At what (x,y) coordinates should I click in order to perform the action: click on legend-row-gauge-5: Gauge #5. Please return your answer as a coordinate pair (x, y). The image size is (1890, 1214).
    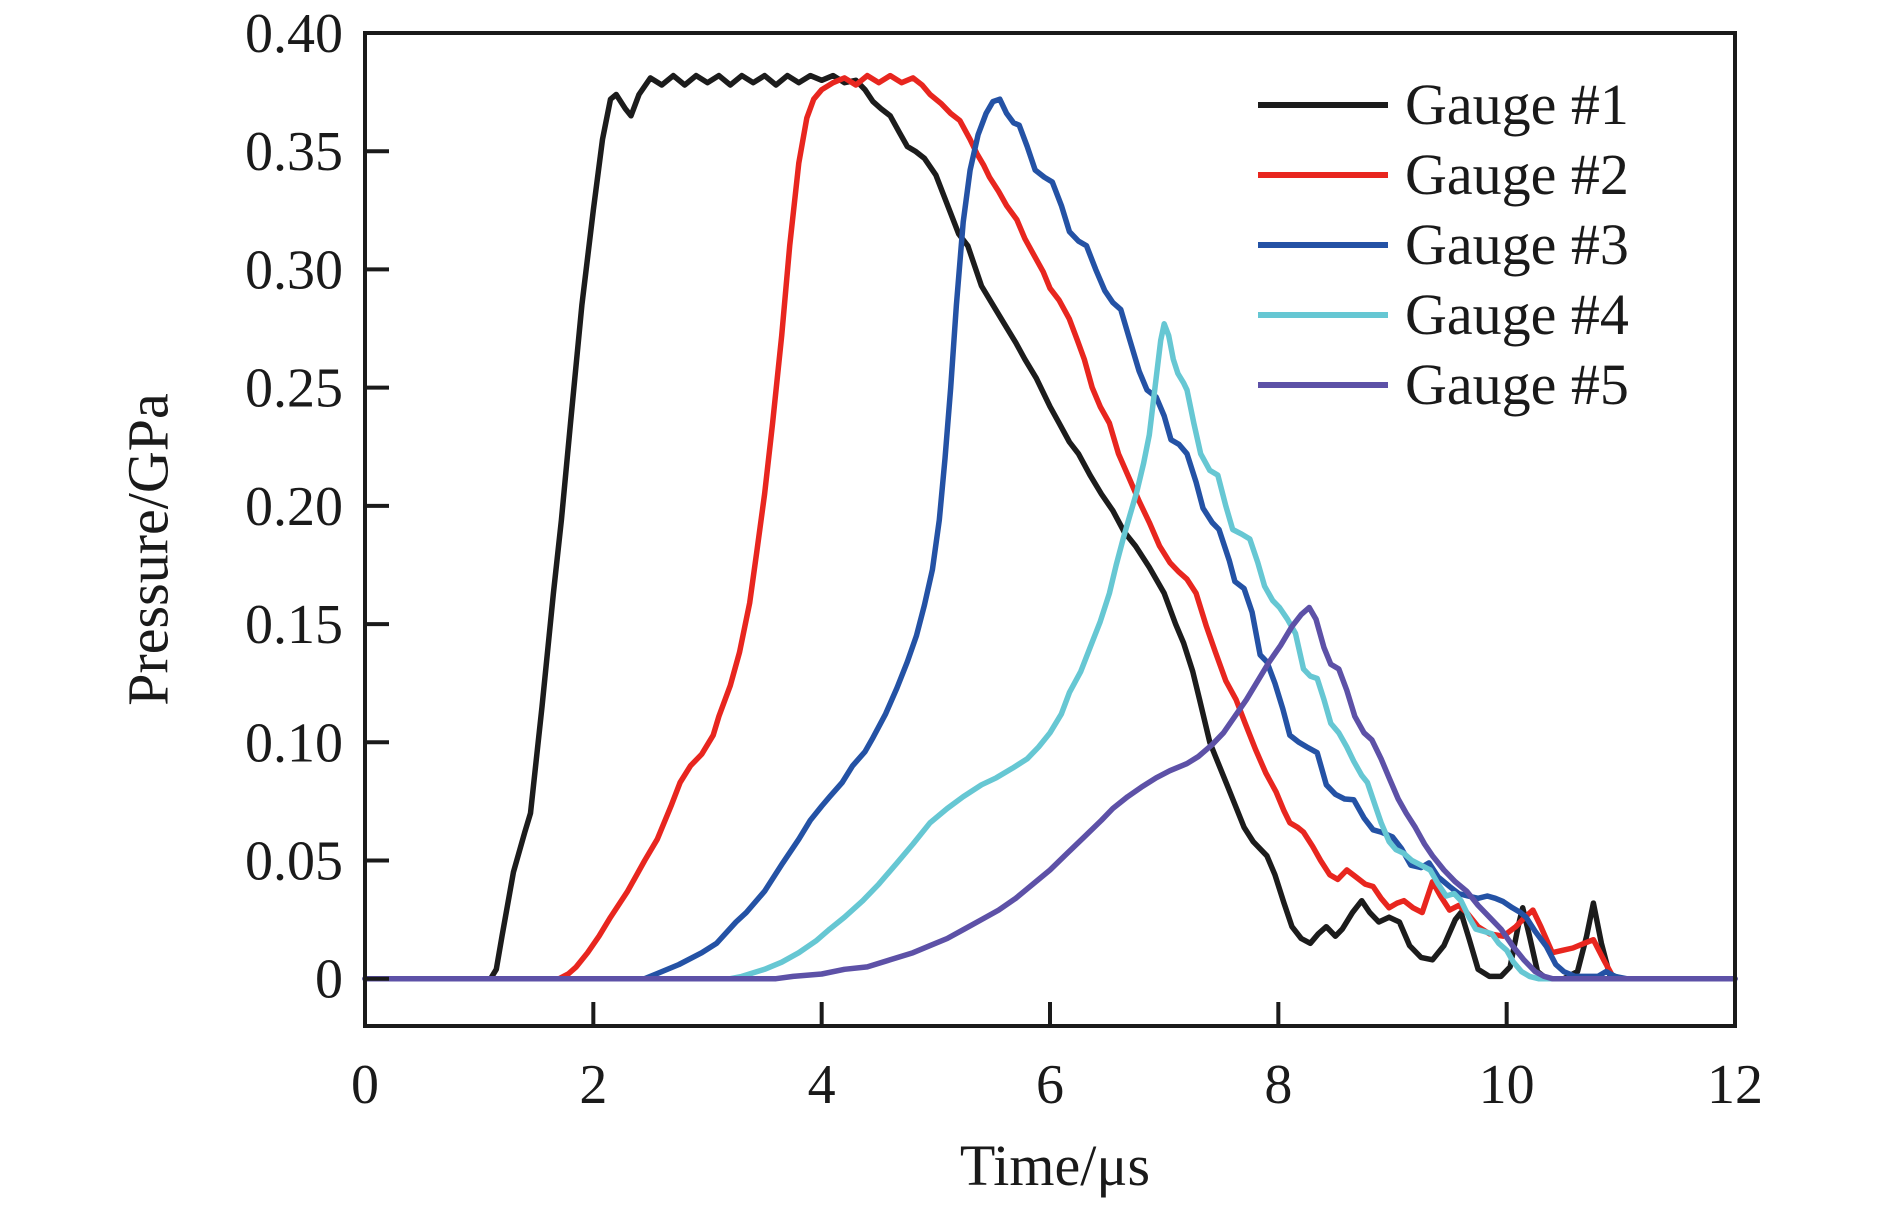
    Looking at the image, I should click on (1443, 385).